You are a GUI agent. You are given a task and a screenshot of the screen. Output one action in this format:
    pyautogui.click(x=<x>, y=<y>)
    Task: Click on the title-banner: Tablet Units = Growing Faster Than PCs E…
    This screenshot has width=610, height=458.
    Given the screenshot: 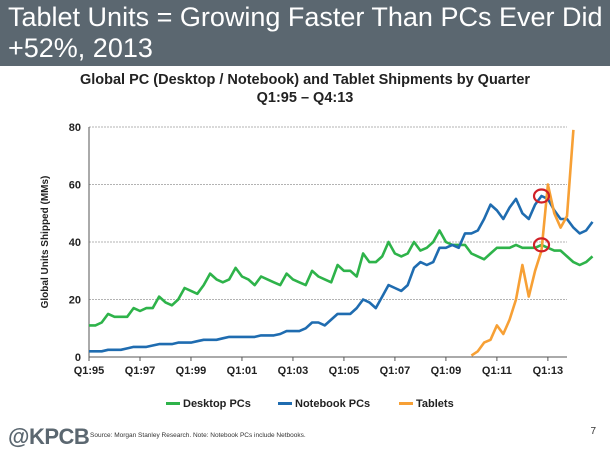 What is the action you would take?
    pyautogui.click(x=305, y=33)
    